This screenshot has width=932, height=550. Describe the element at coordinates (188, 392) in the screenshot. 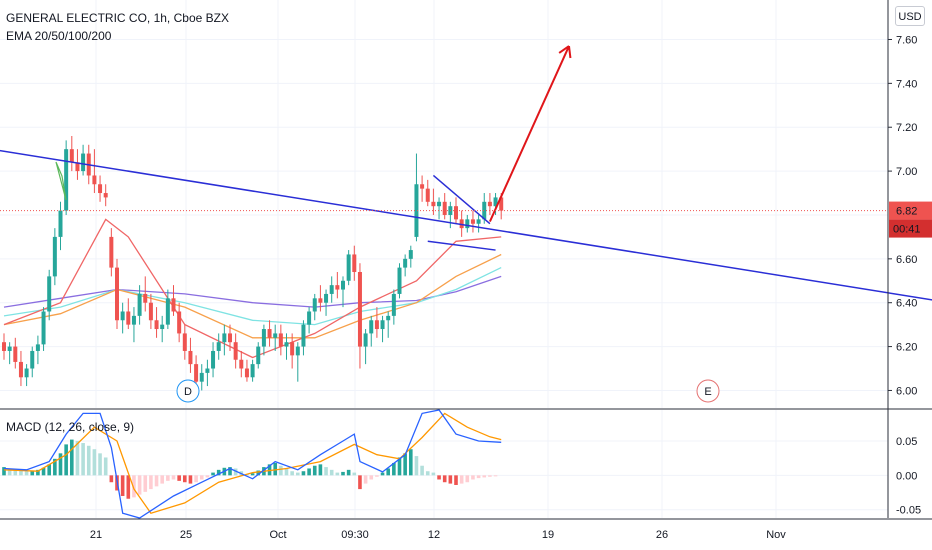

I see `dividend-marker-label: D` at that location.